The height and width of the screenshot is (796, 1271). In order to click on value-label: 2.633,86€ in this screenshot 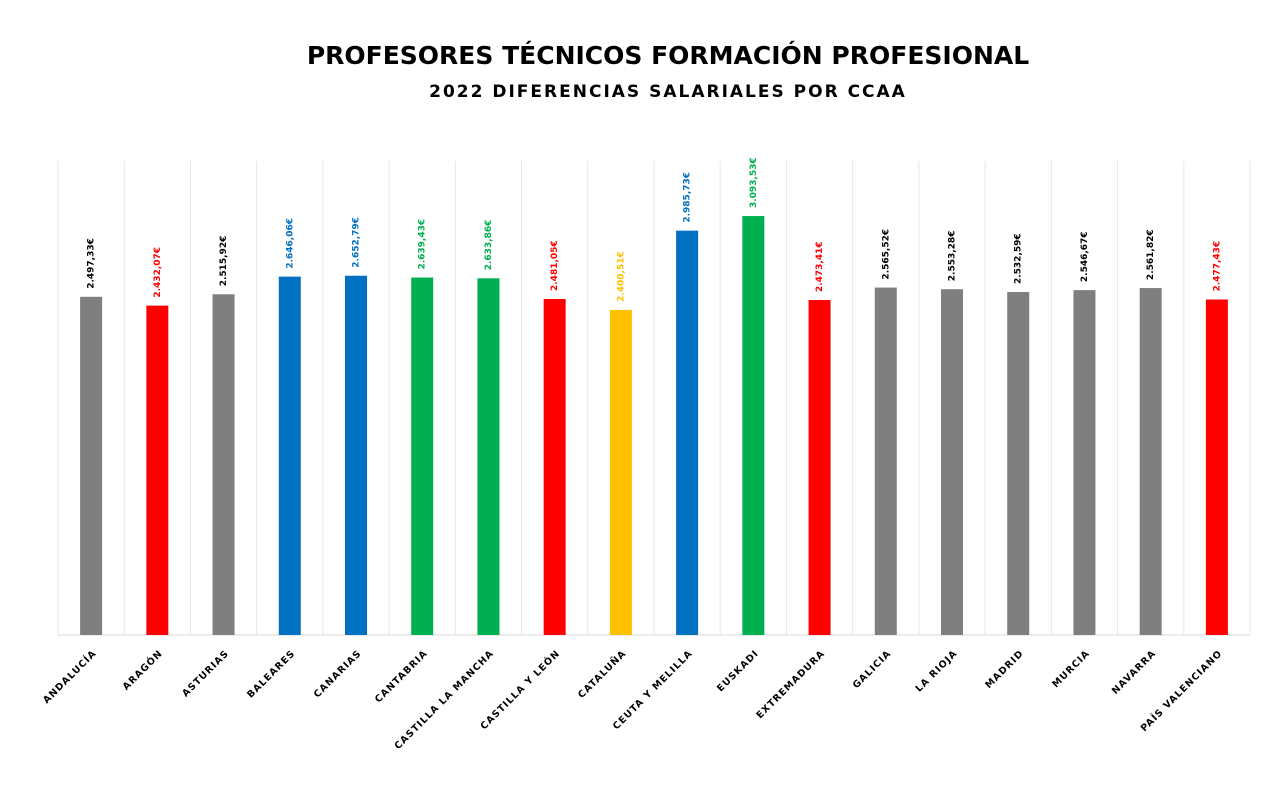, I will do `click(489, 245)`.